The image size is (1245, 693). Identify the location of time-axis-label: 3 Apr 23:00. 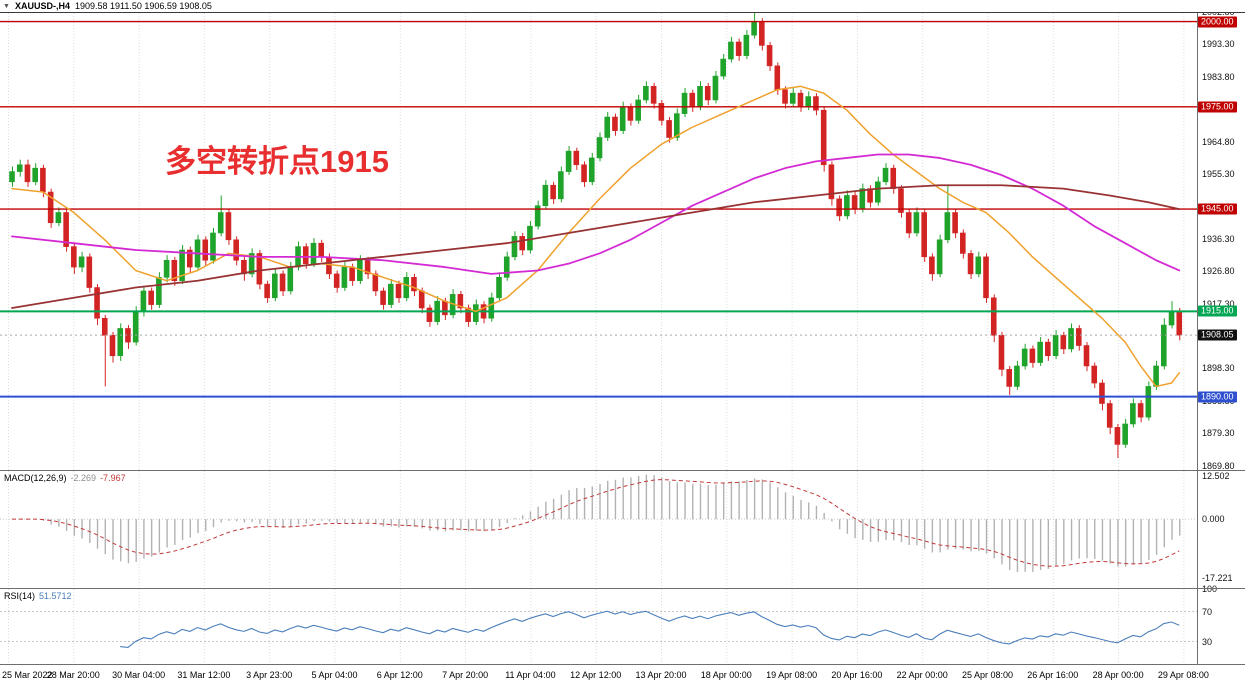
(269, 675).